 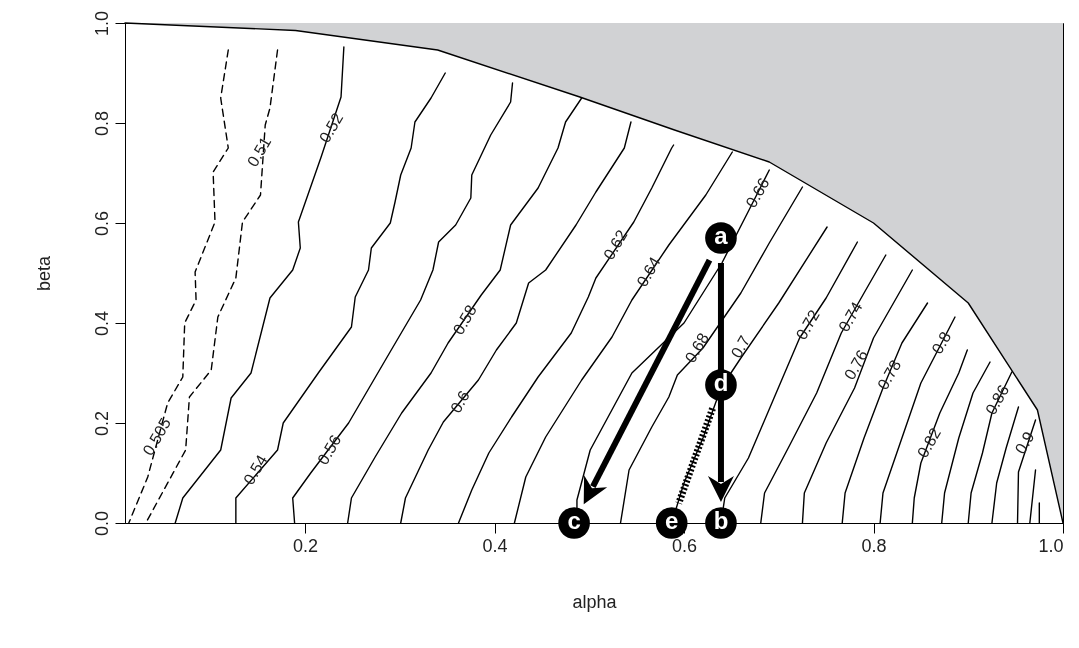 I want to click on x-tick-label: 0.4, so click(x=495, y=545).